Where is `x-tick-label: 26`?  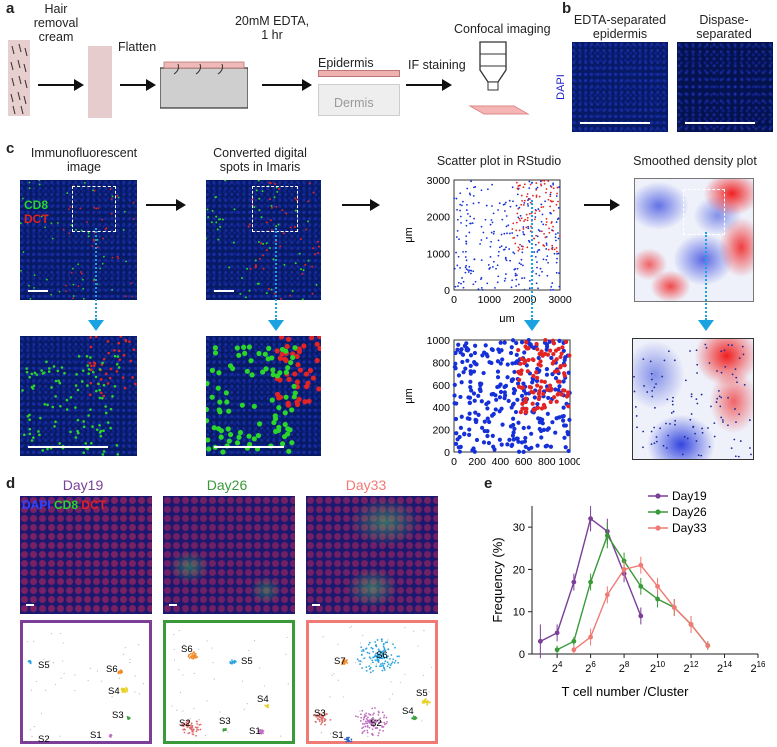
x-tick-label: 26 is located at coordinates (590, 667).